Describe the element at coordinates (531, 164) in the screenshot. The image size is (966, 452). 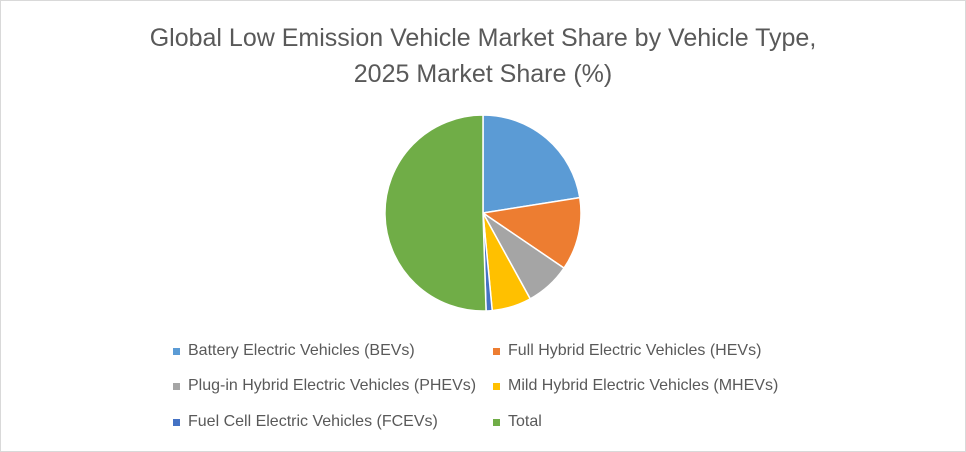
I see `pie-slice-bevs` at that location.